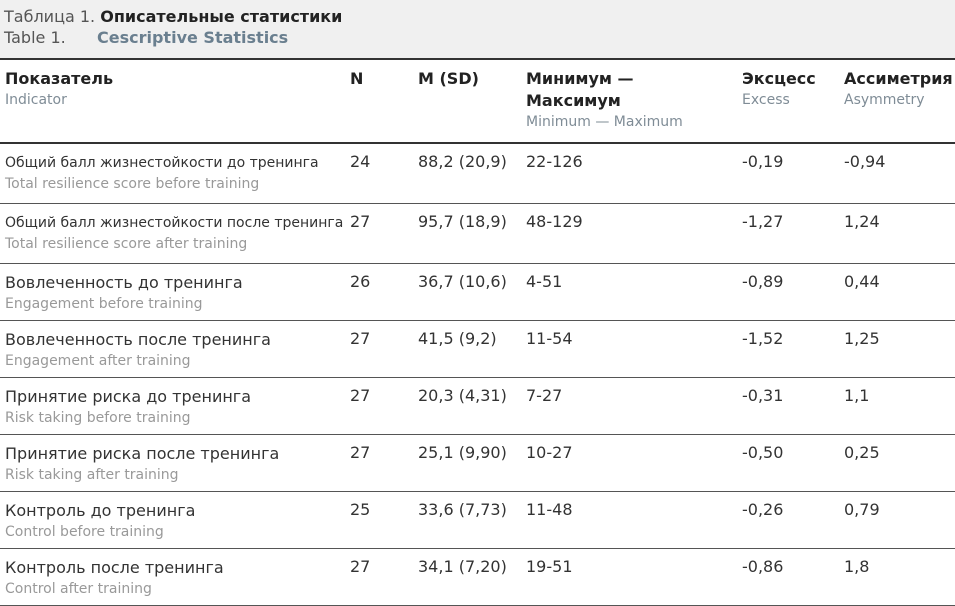  Describe the element at coordinates (98, 361) in the screenshot. I see `indicator-en: Engagement after training` at that location.